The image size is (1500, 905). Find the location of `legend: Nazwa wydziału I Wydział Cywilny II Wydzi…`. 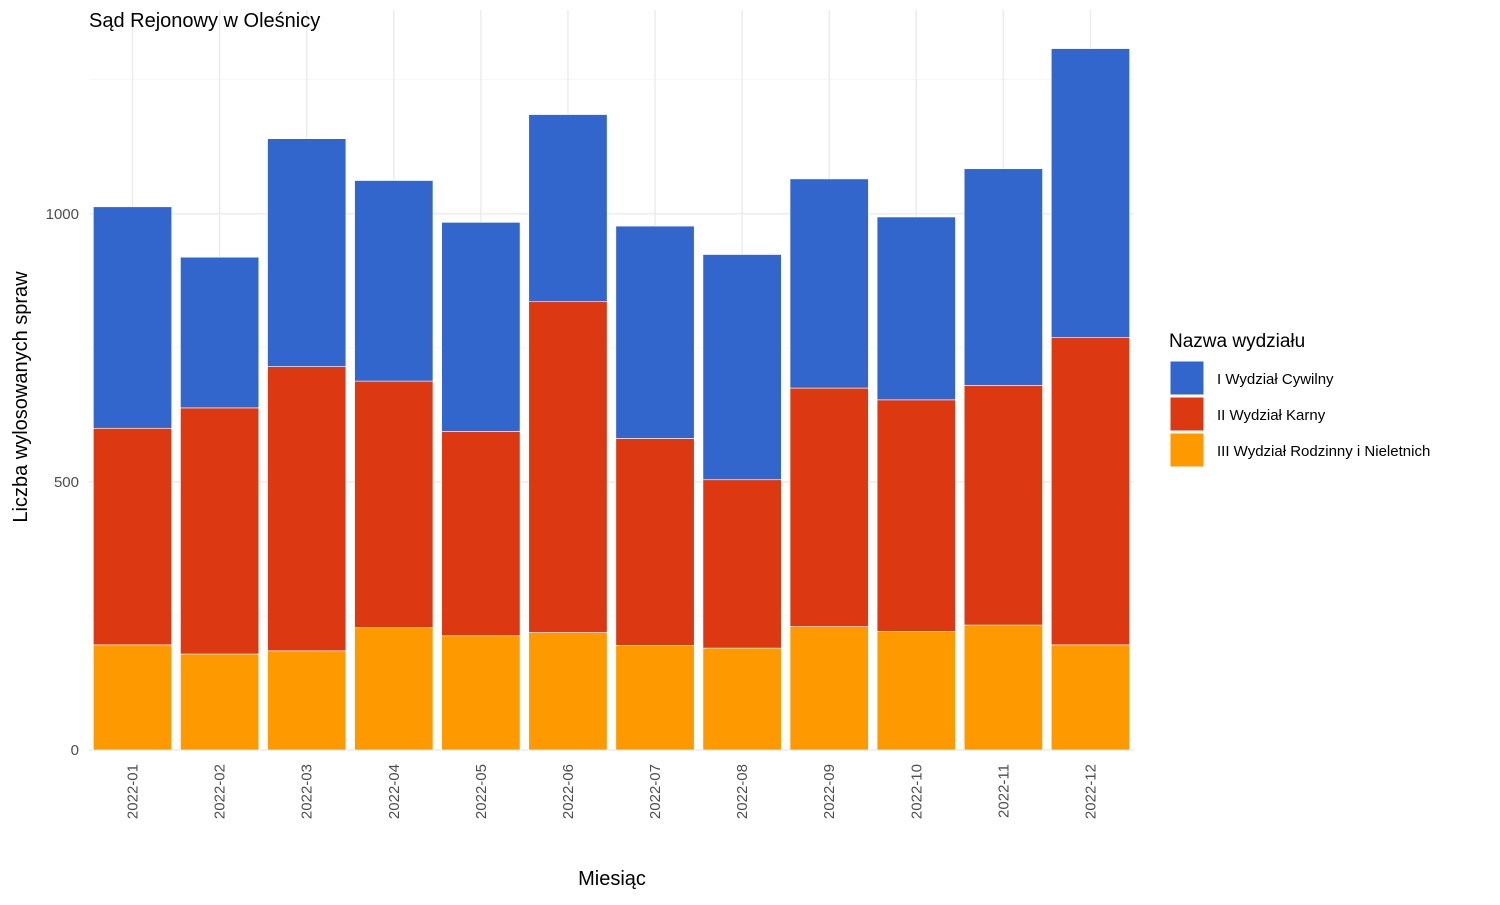

legend: Nazwa wydziału I Wydział Cywilny II Wydzi… is located at coordinates (1299, 399).